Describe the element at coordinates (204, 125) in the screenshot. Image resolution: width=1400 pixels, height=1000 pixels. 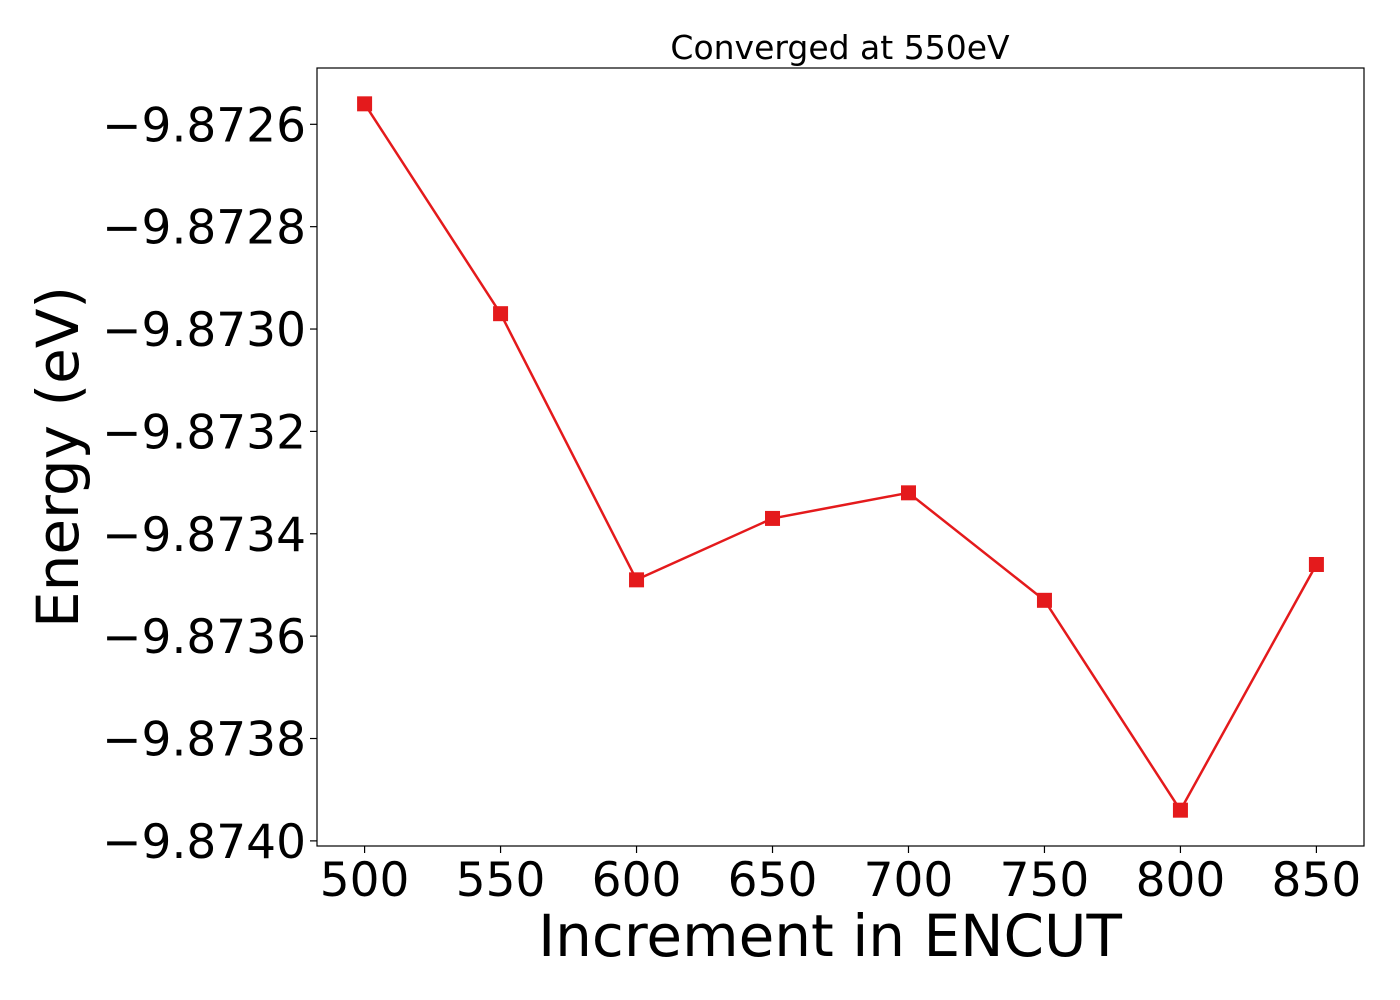
I see `y-tick-label: −9.8726` at that location.